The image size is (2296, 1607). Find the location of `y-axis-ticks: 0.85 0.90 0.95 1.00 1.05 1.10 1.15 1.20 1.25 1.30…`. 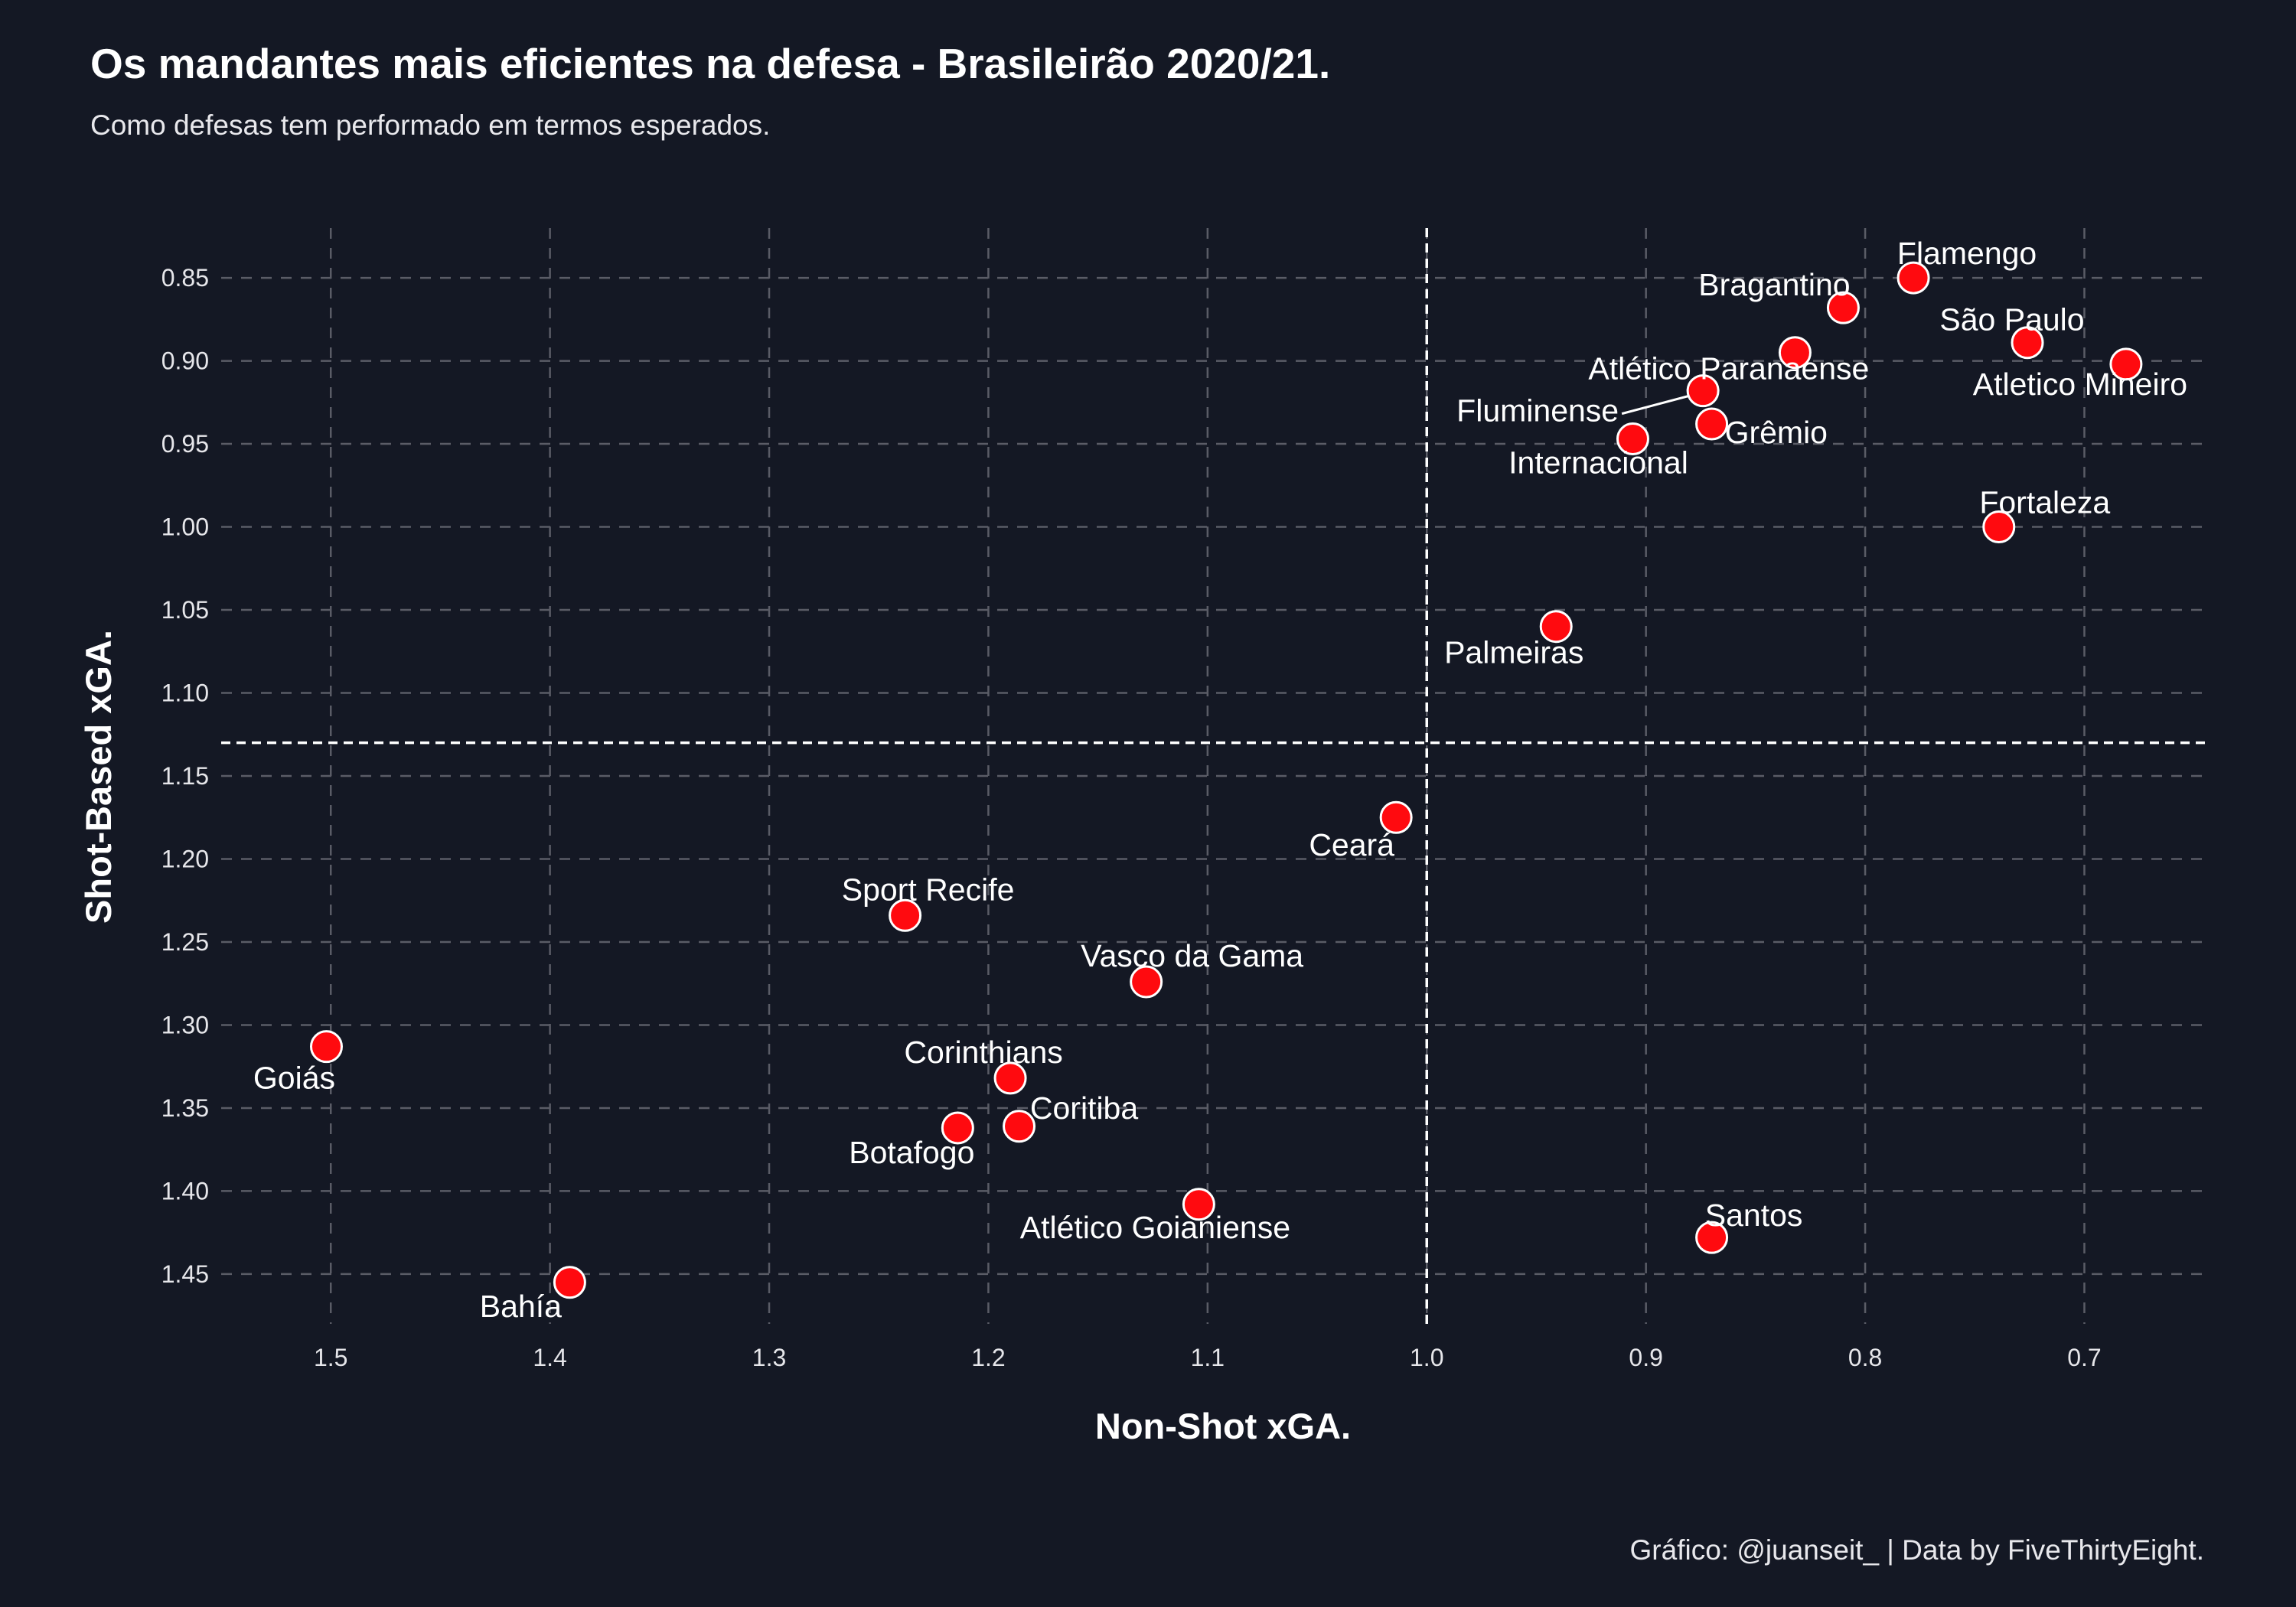

y-axis-ticks: 0.85 0.90 0.95 1.00 1.05 1.10 1.15 1.20 1.25 1.30… is located at coordinates (185, 776).